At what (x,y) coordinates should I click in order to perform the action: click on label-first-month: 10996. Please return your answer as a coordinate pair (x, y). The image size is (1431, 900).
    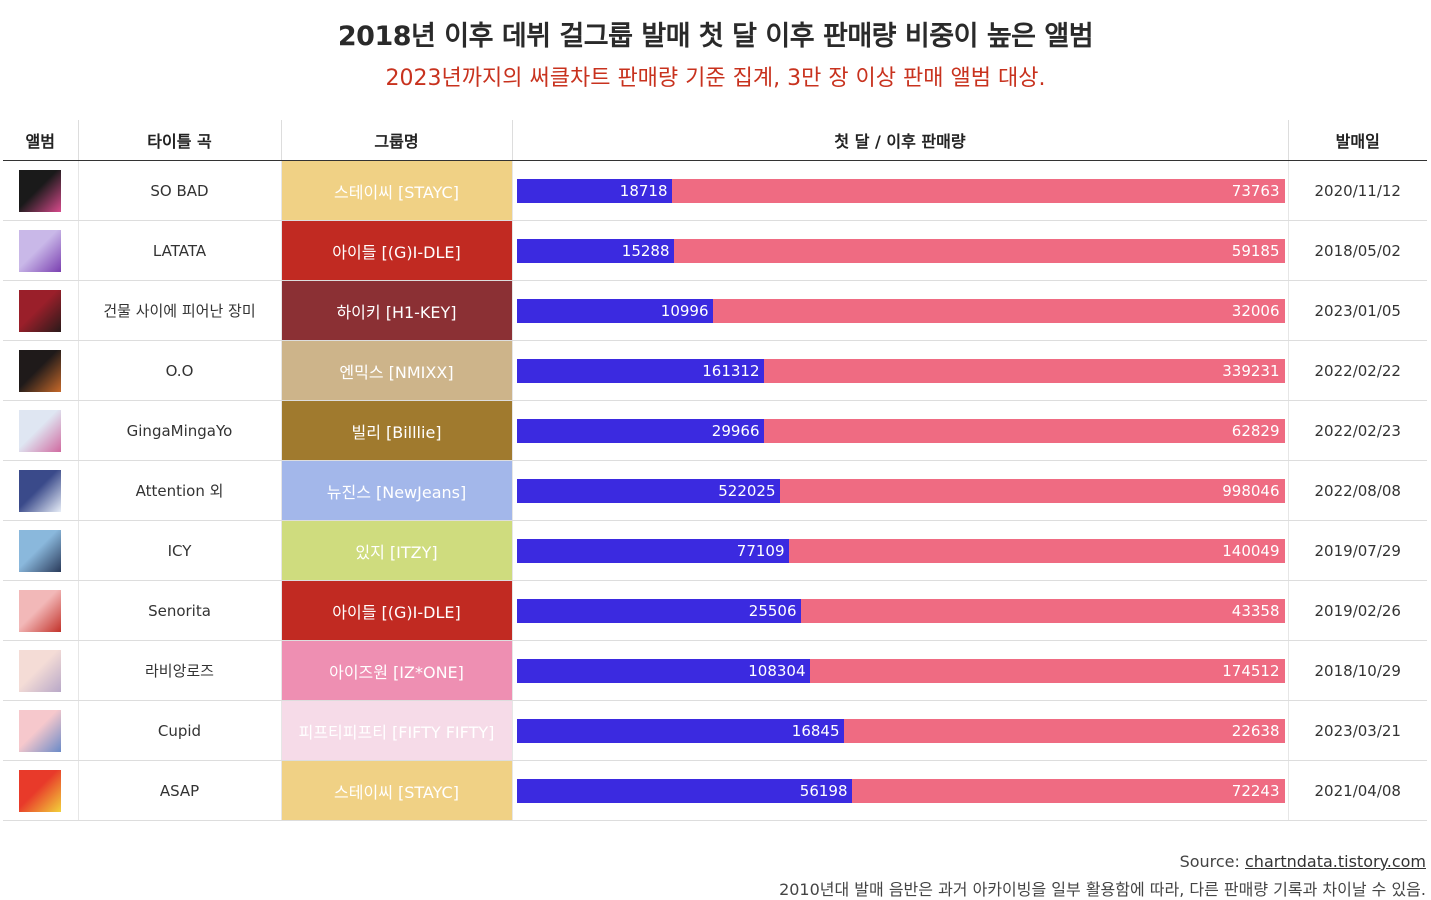
    Looking at the image, I should click on (684, 310).